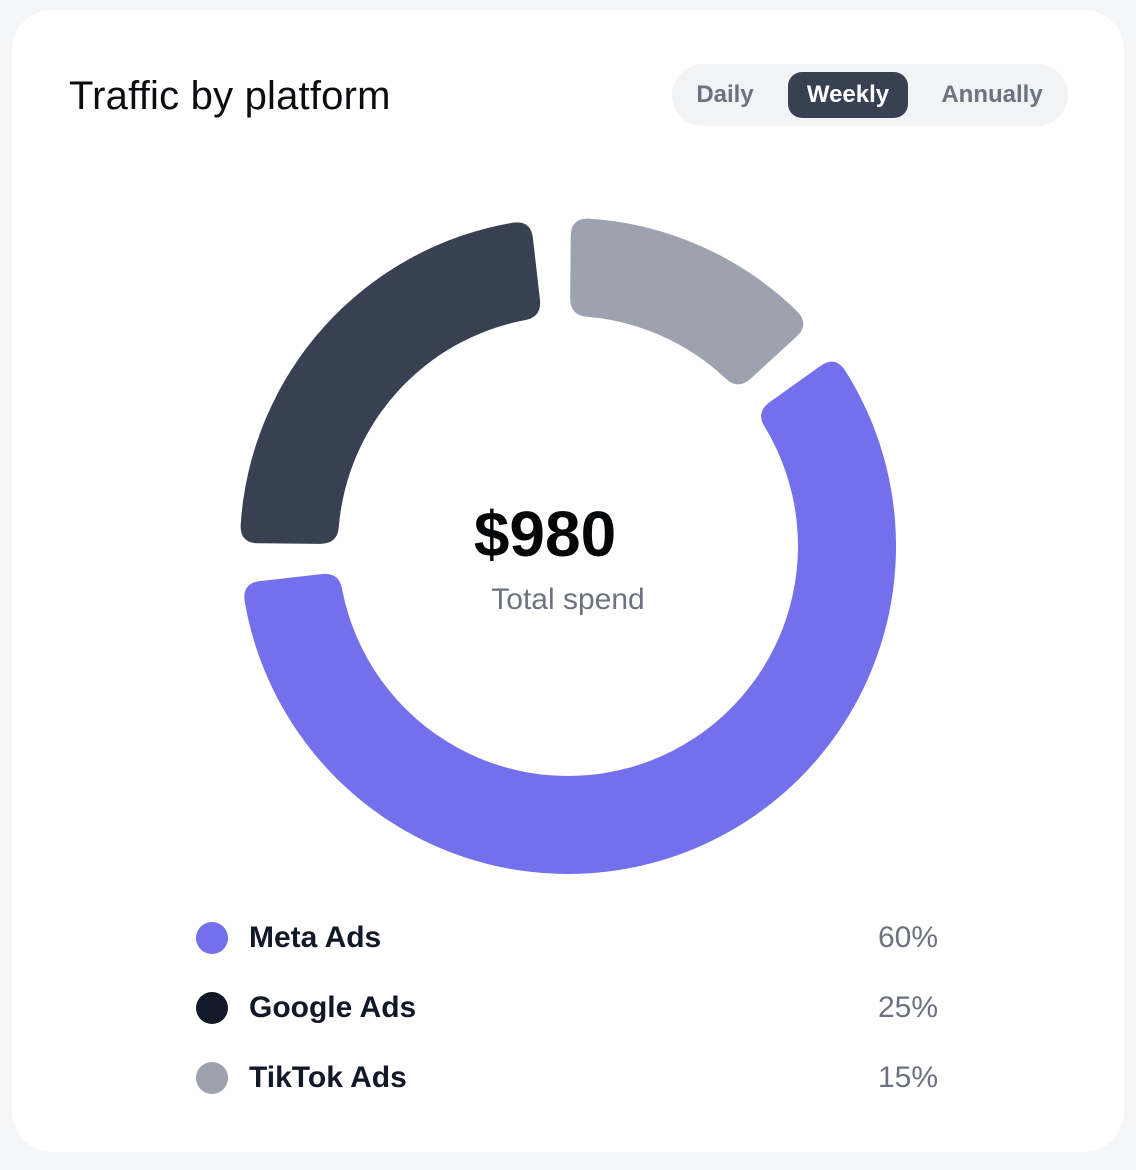 This screenshot has height=1170, width=1136. What do you see at coordinates (230, 96) in the screenshot?
I see `card-title: Traffic by platform` at bounding box center [230, 96].